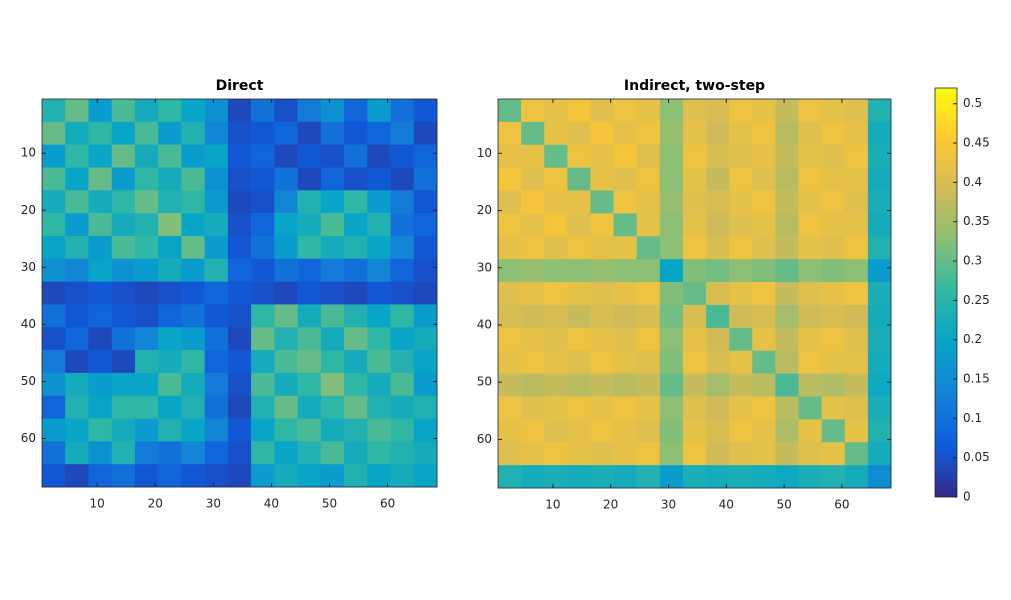  Describe the element at coordinates (972, 103) in the screenshot. I see `colorbar-tick-label: 0.5` at that location.